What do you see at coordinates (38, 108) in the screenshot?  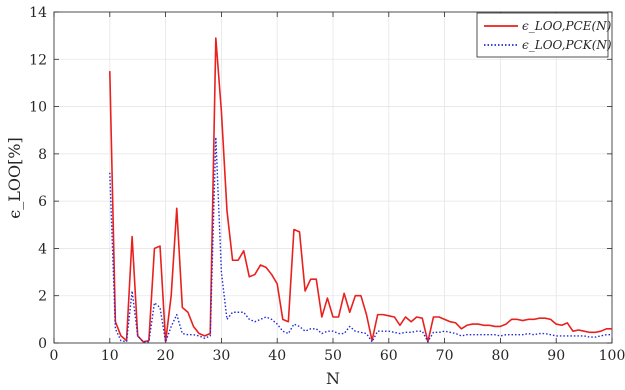 I see `y-tick-label: 10` at bounding box center [38, 108].